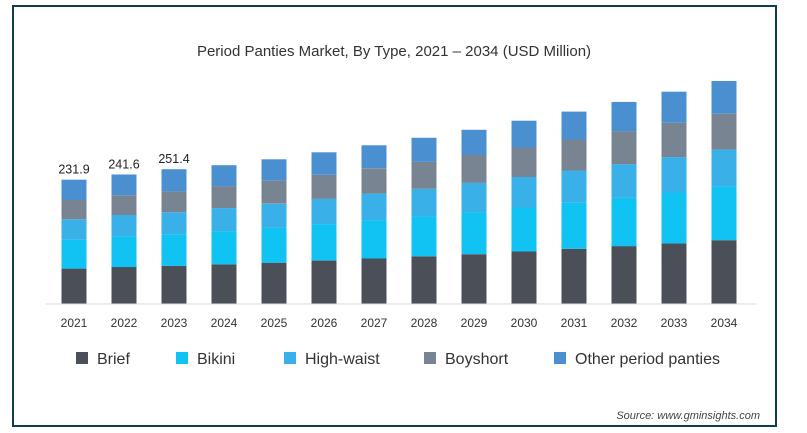  I want to click on bar-segment-2028-boyshort, so click(424, 175).